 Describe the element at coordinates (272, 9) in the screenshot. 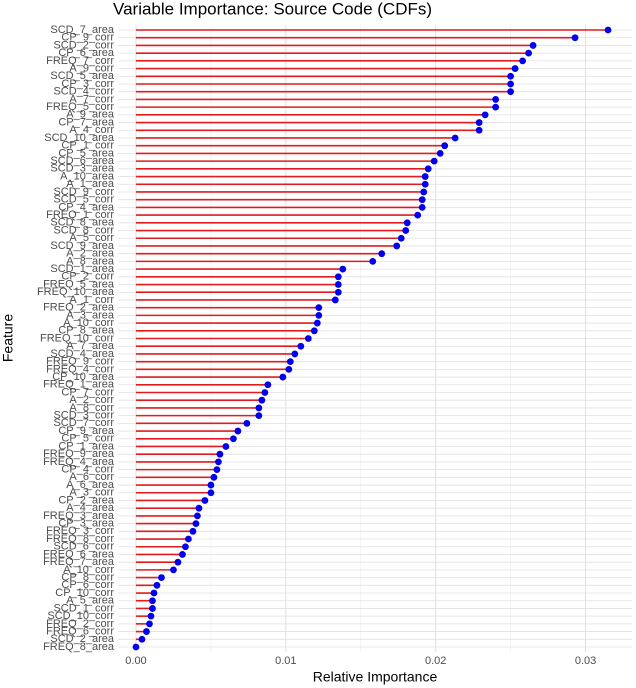

I see `chart-title: Variable Importance: Source Code (CDFs)` at that location.